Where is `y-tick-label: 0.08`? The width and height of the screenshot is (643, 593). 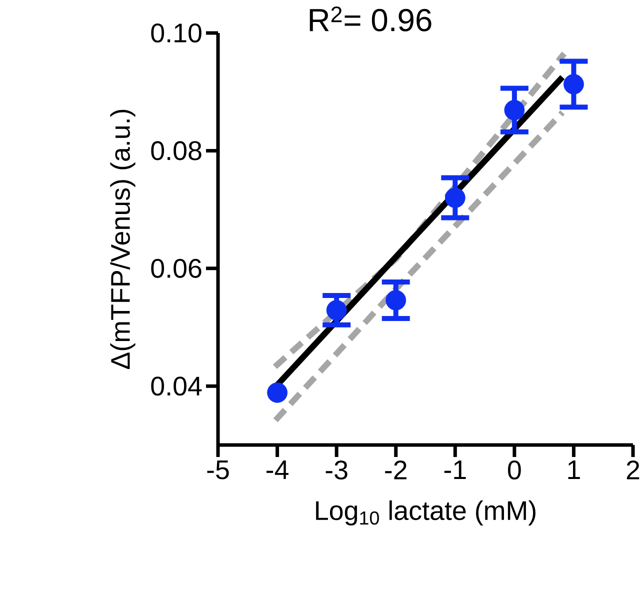 y-tick-label: 0.08 is located at coordinates (176, 150).